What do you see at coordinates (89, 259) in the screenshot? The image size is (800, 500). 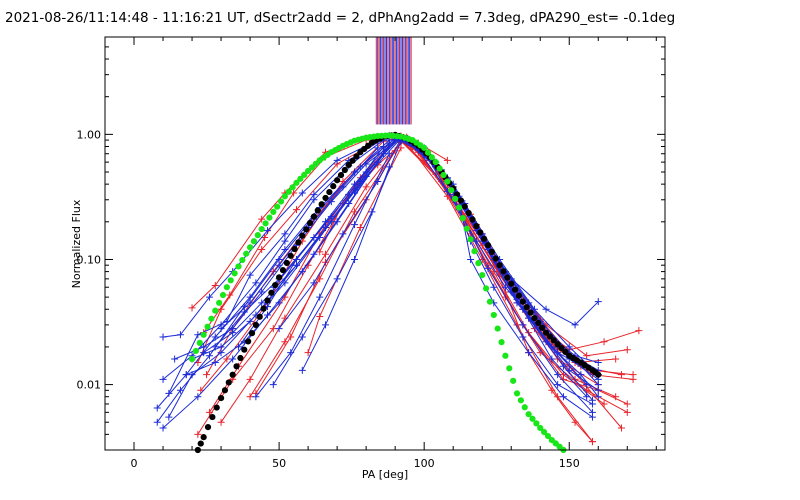 I see `y-tick-label: 0.10` at bounding box center [89, 259].